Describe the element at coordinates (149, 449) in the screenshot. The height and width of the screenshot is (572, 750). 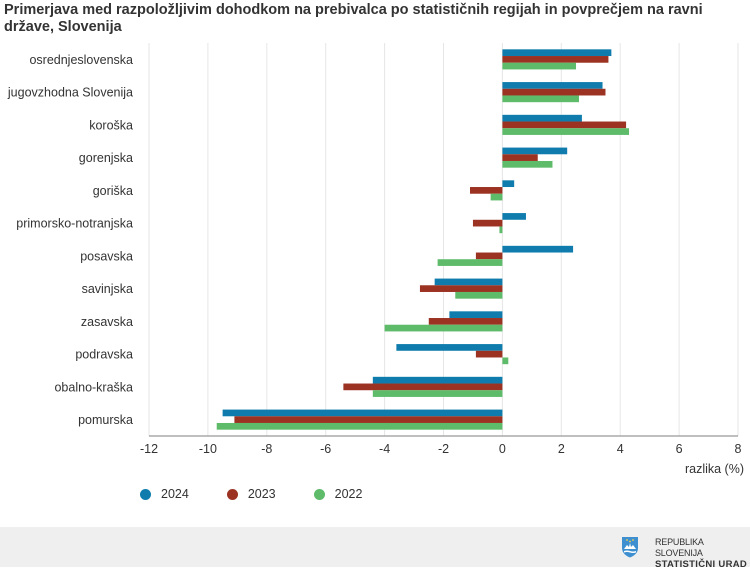
I see `x-tick-label: -12` at that location.